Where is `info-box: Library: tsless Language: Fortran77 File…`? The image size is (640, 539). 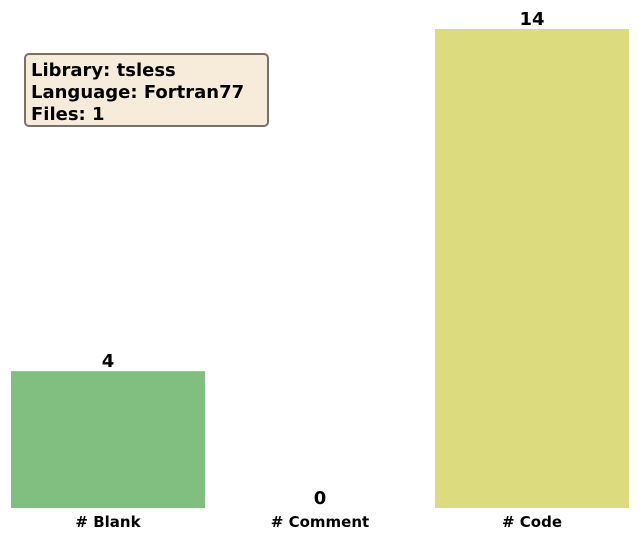
info-box: Library: tsless Language: Fortran77 File… is located at coordinates (146, 90).